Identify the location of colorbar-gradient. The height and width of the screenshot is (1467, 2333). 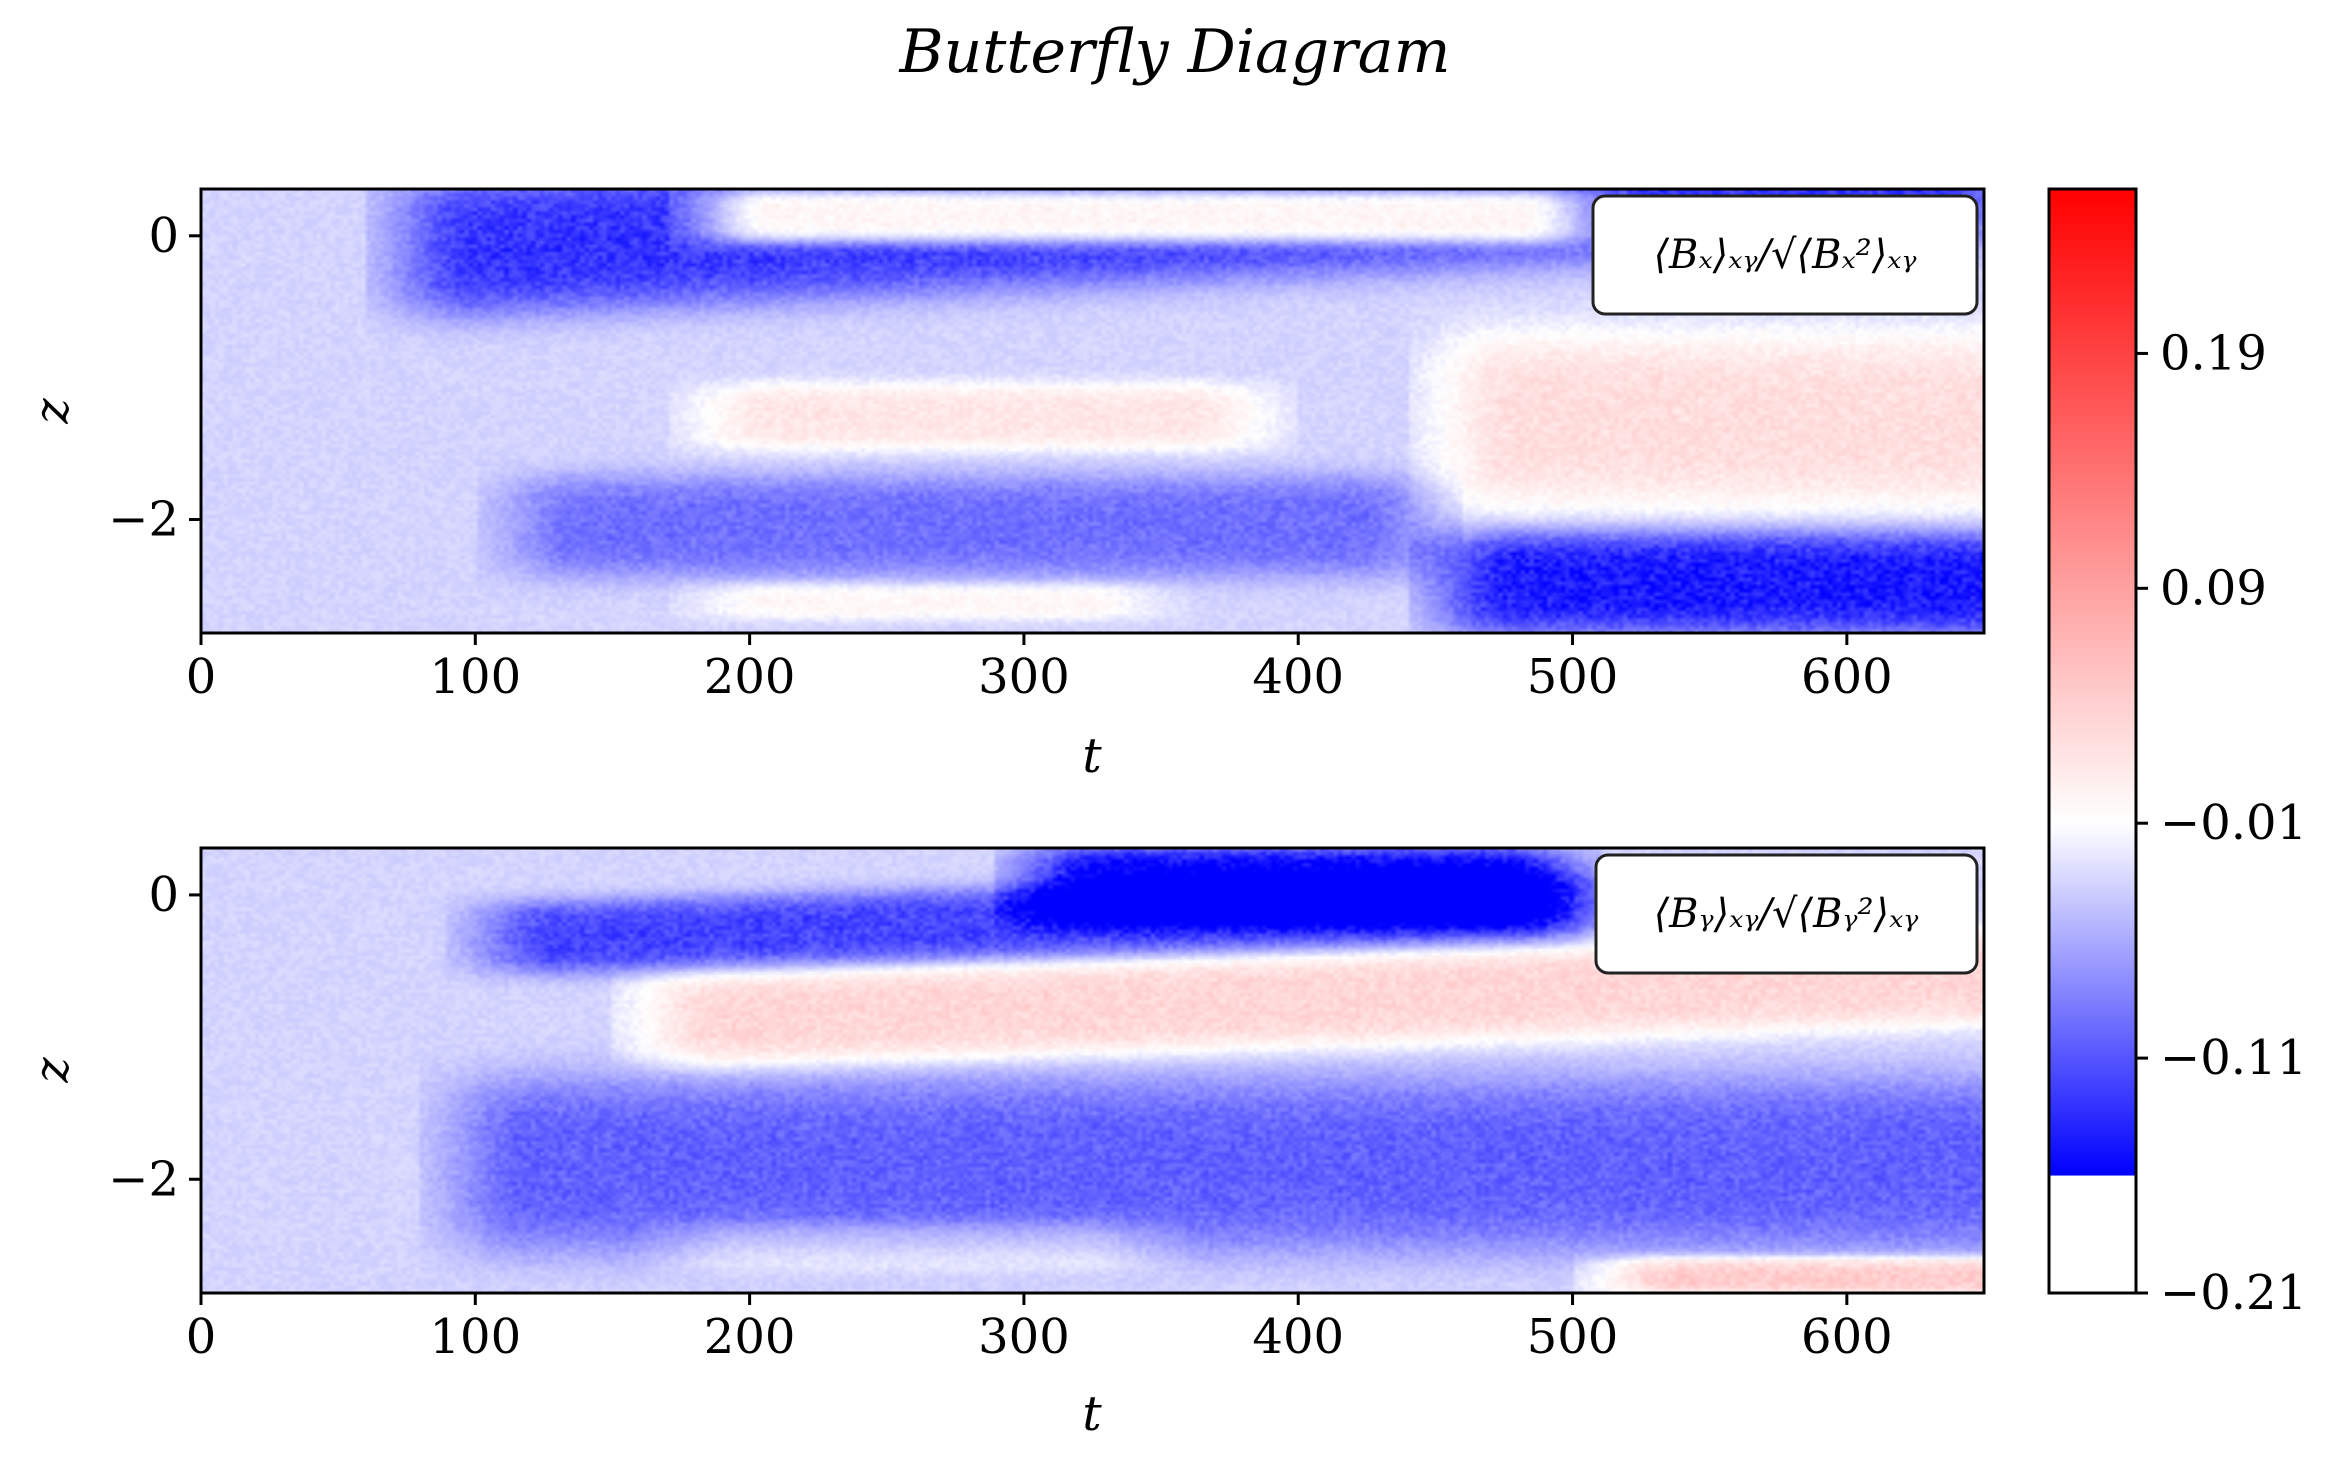
(2092, 682).